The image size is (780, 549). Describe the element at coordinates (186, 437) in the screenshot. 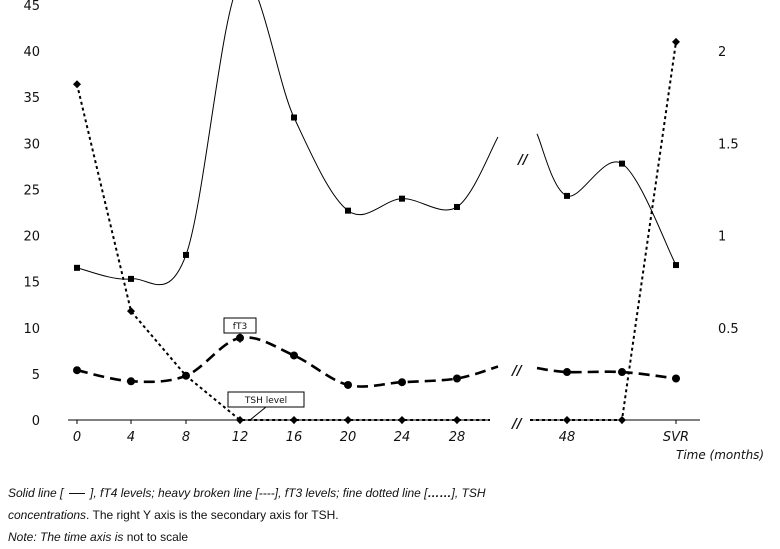

I see `x-tick-label: 8` at that location.